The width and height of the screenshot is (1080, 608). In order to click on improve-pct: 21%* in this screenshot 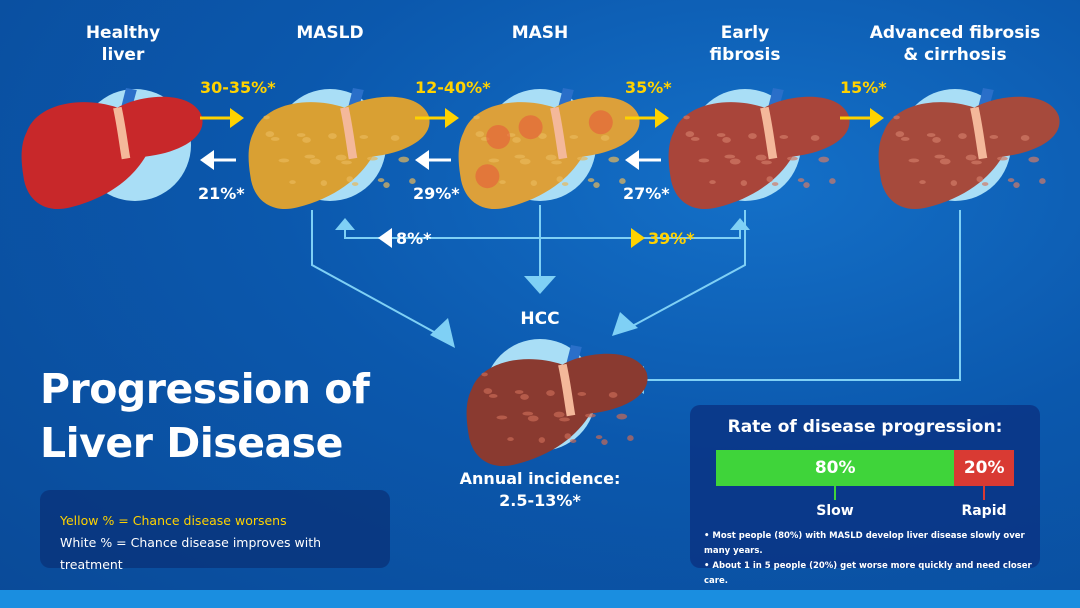, I will do `click(221, 193)`.